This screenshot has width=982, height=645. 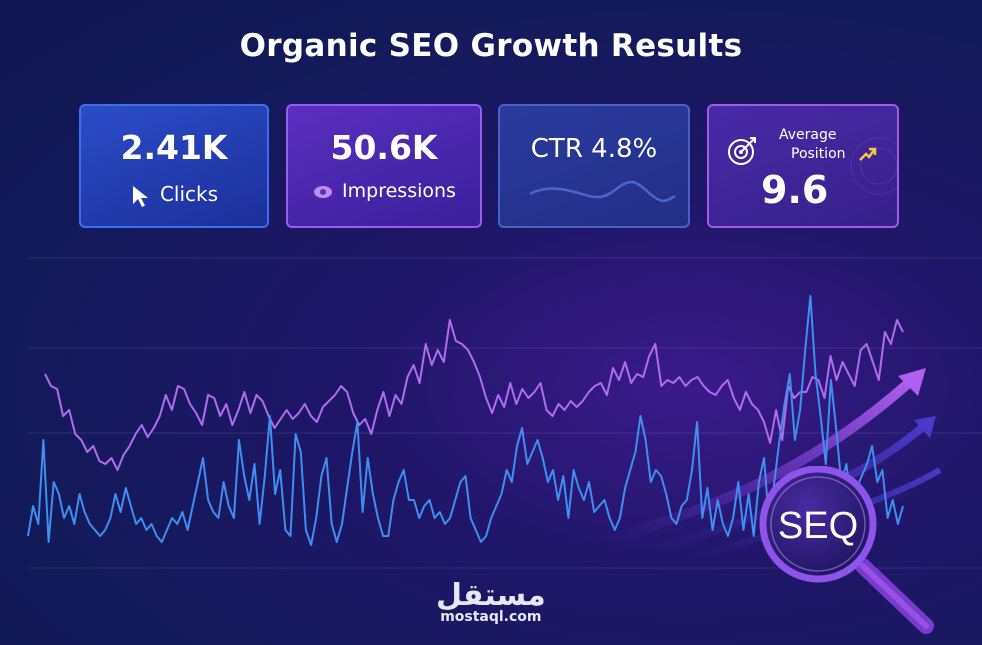 What do you see at coordinates (491, 46) in the screenshot?
I see `page-title: Organic SEO Growth Results` at bounding box center [491, 46].